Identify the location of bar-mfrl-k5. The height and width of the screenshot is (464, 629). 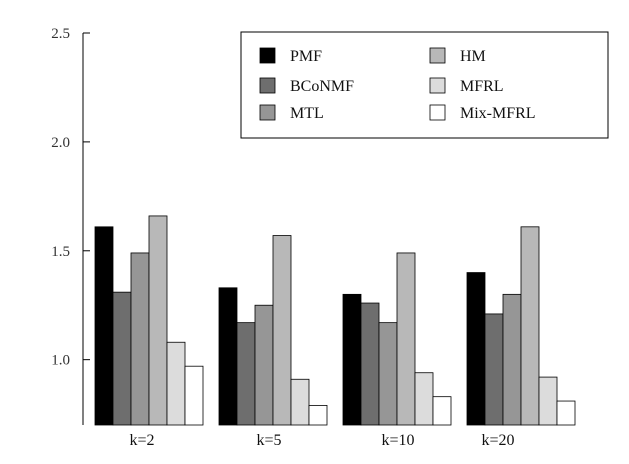
(300, 402).